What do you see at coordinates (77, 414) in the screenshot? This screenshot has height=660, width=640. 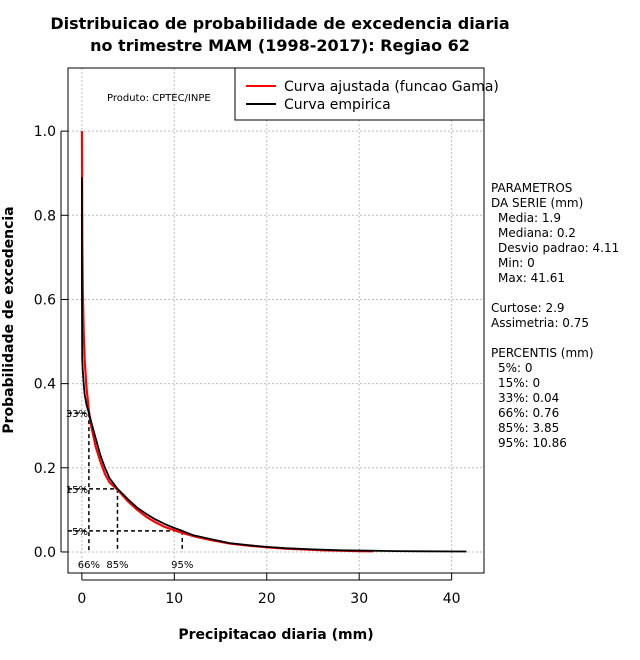 I see `percentile-prob-label: 33%` at bounding box center [77, 414].